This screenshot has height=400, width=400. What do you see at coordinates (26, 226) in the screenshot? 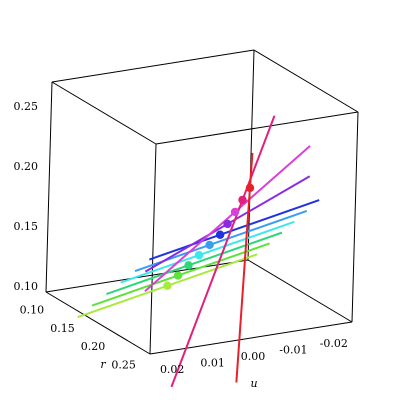
I see `z-tick-label: 0.15` at bounding box center [26, 226].